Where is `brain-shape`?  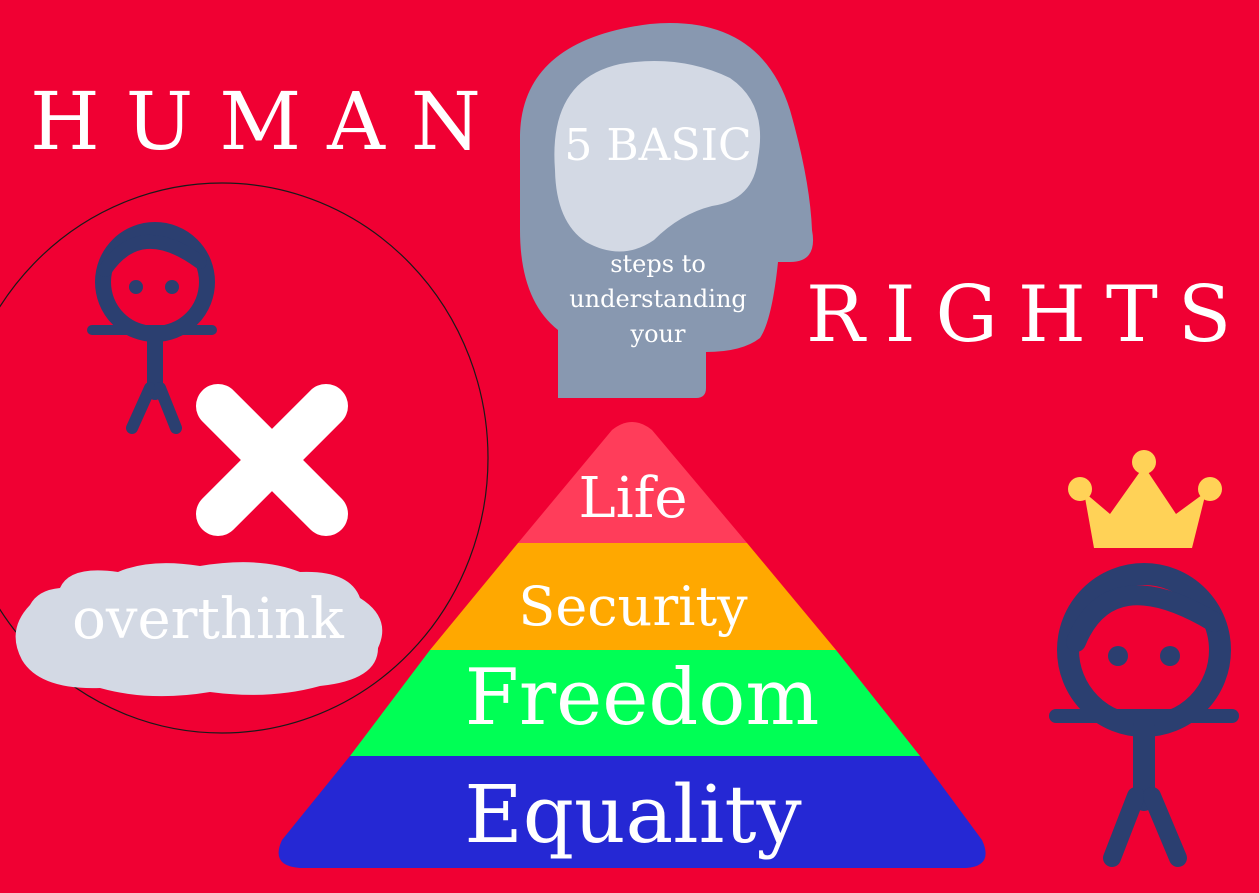
brain-shape is located at coordinates (657, 156).